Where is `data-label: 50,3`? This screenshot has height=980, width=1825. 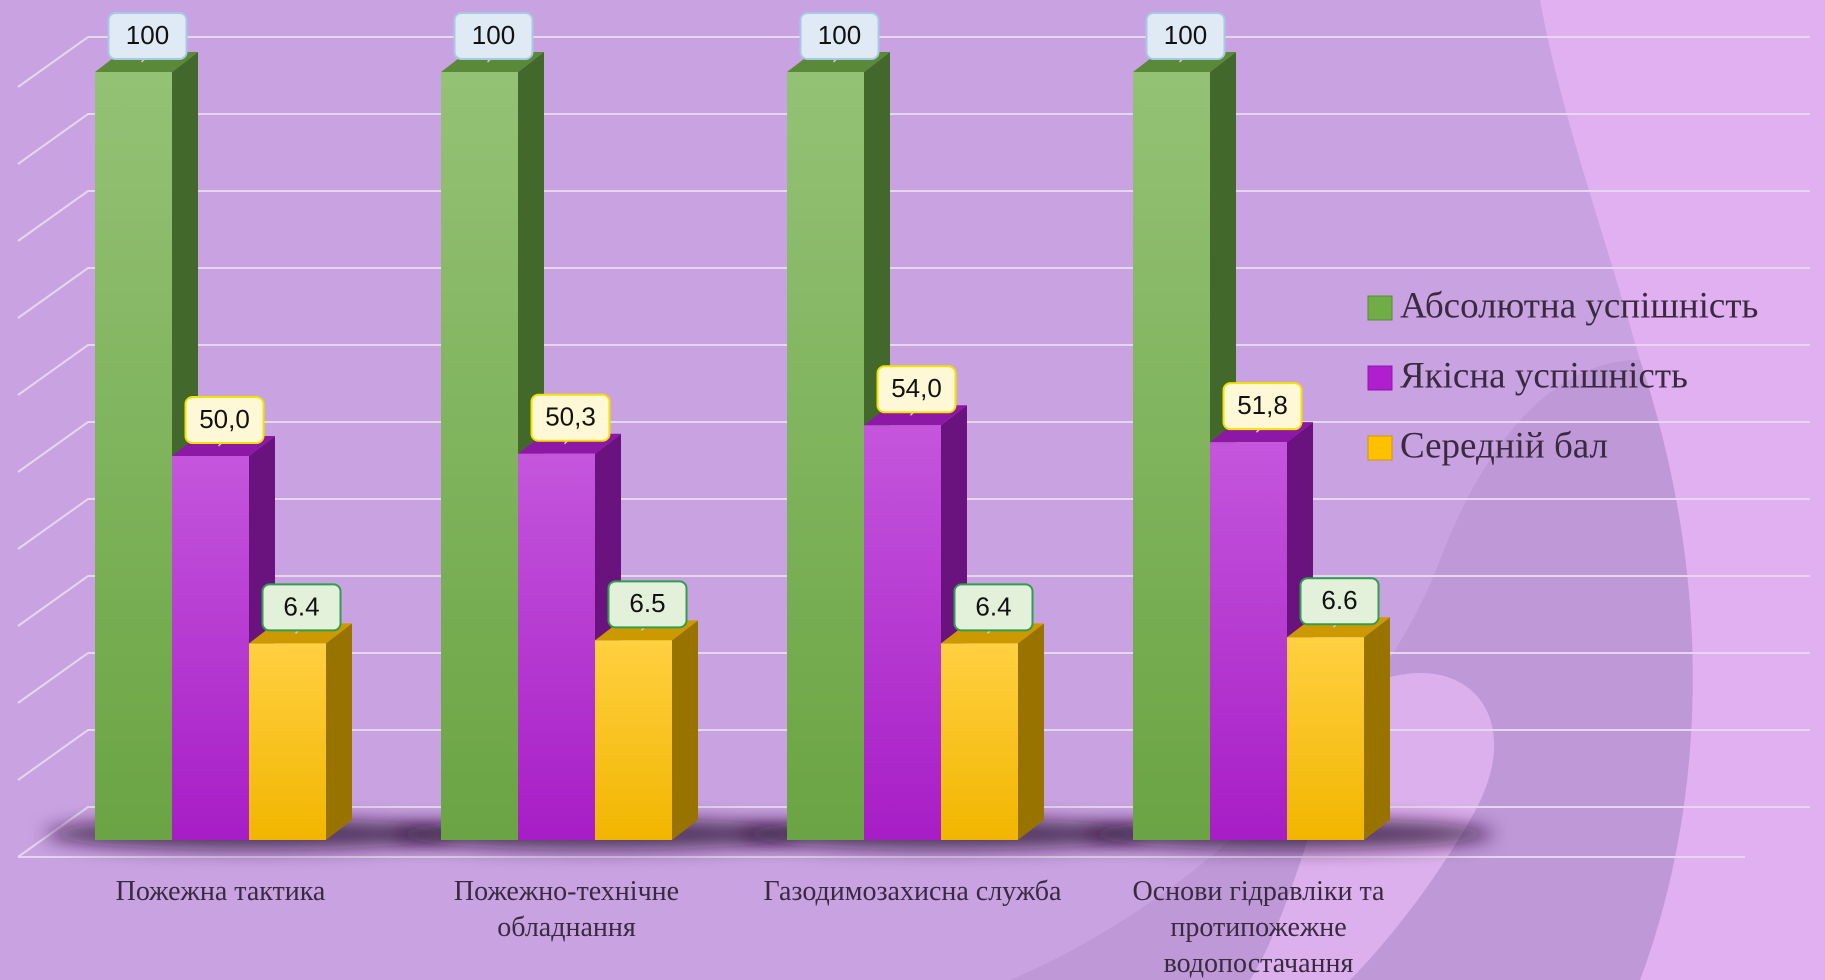 data-label: 50,3 is located at coordinates (570, 417).